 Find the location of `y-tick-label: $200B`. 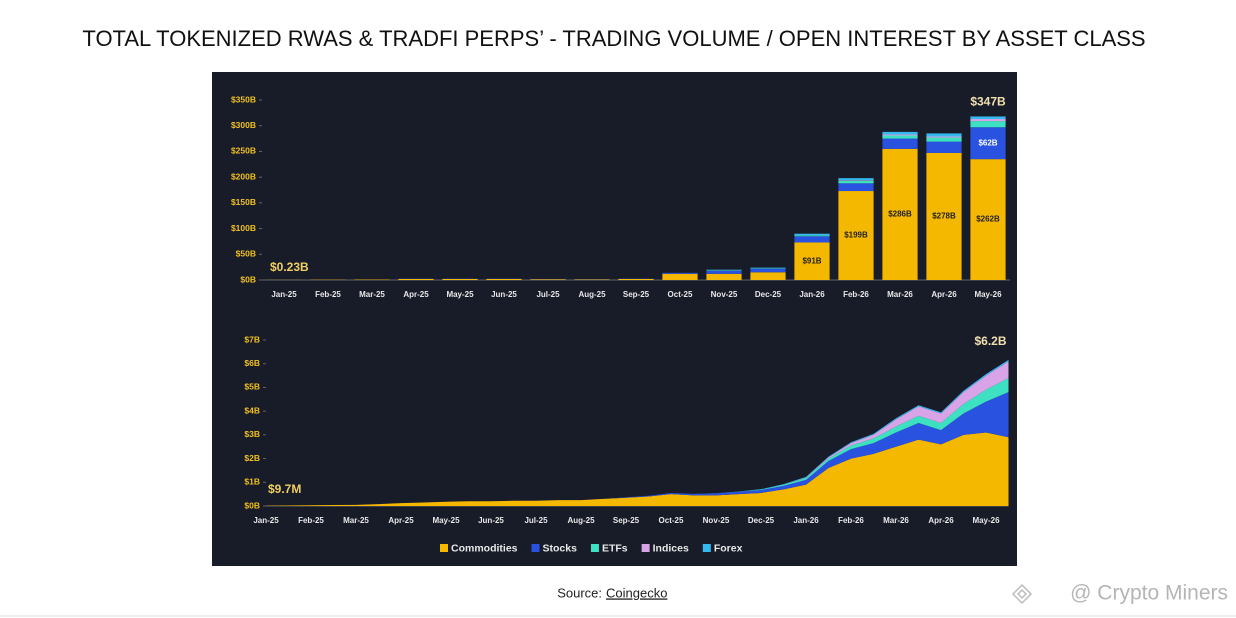

y-tick-label: $200B is located at coordinates (243, 176).